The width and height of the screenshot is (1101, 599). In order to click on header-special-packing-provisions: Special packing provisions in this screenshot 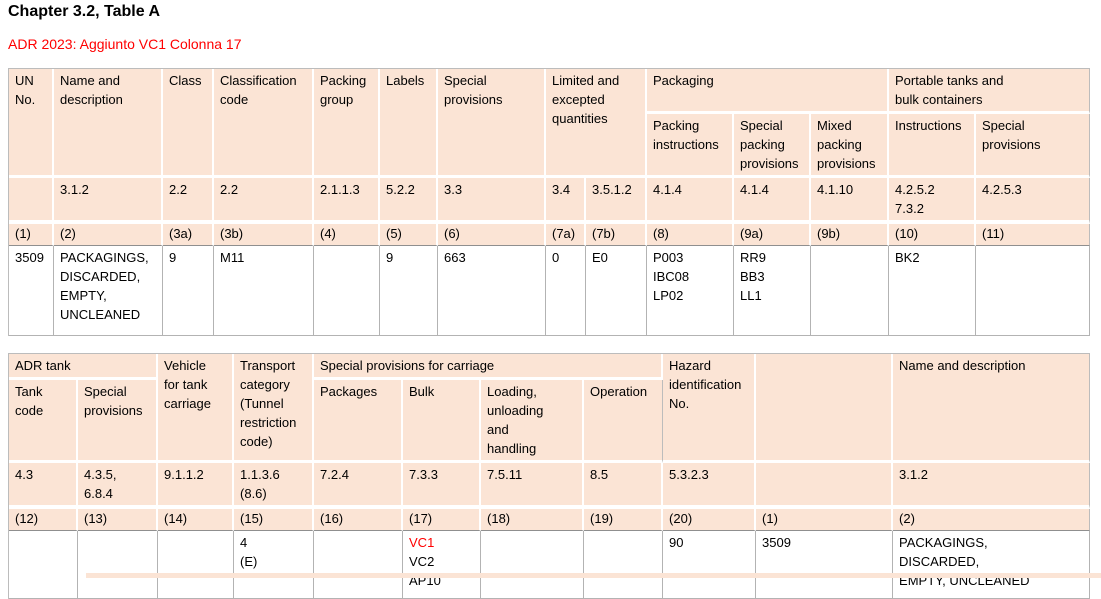, I will do `click(772, 146)`.